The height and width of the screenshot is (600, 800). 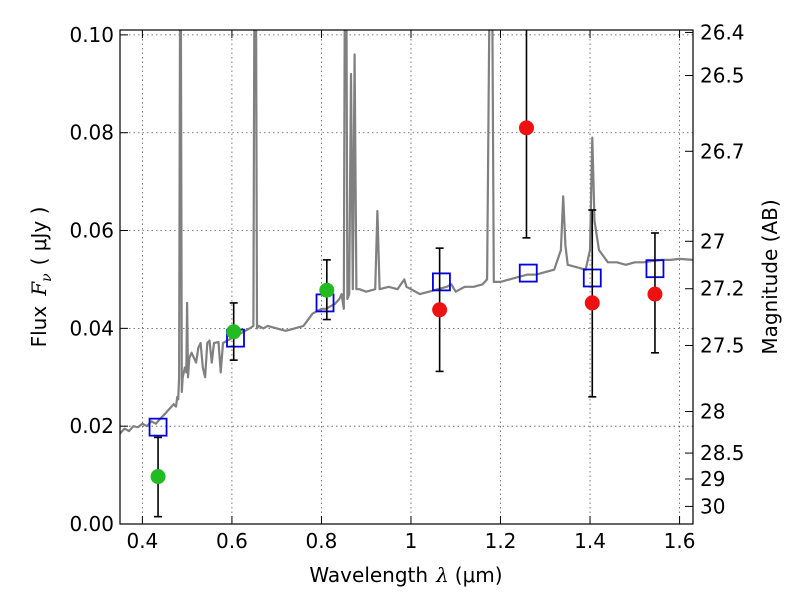 What do you see at coordinates (680, 541) in the screenshot?
I see `x-tick-label: 1.6` at bounding box center [680, 541].